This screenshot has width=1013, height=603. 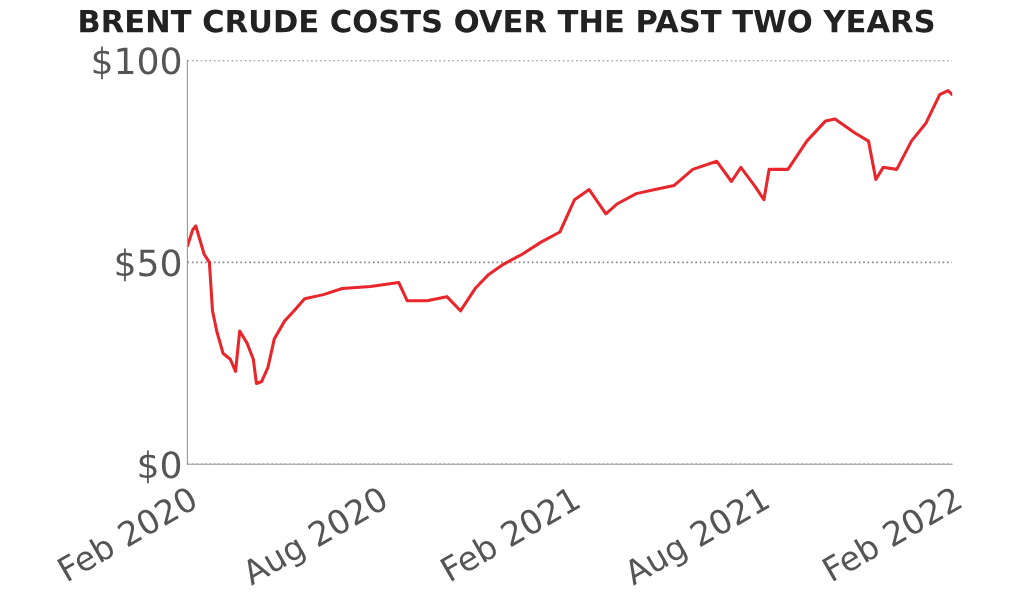 I want to click on chart-title: BRENT CRUDE COSTS OVER THE PAST TWO YEARS, so click(x=507, y=21).